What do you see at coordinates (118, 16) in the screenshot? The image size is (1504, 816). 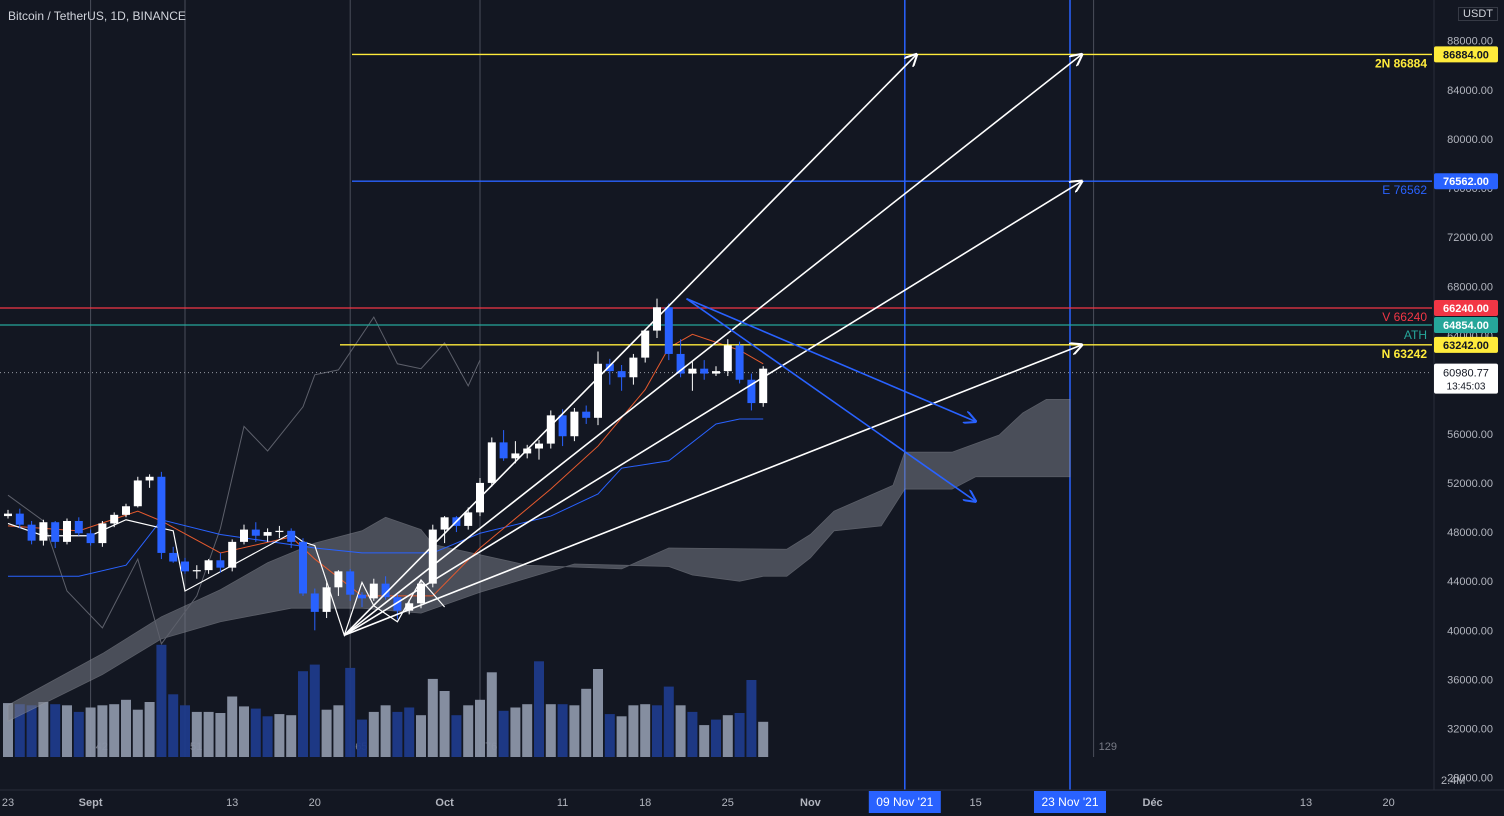 I see `interval-label: 1D` at bounding box center [118, 16].